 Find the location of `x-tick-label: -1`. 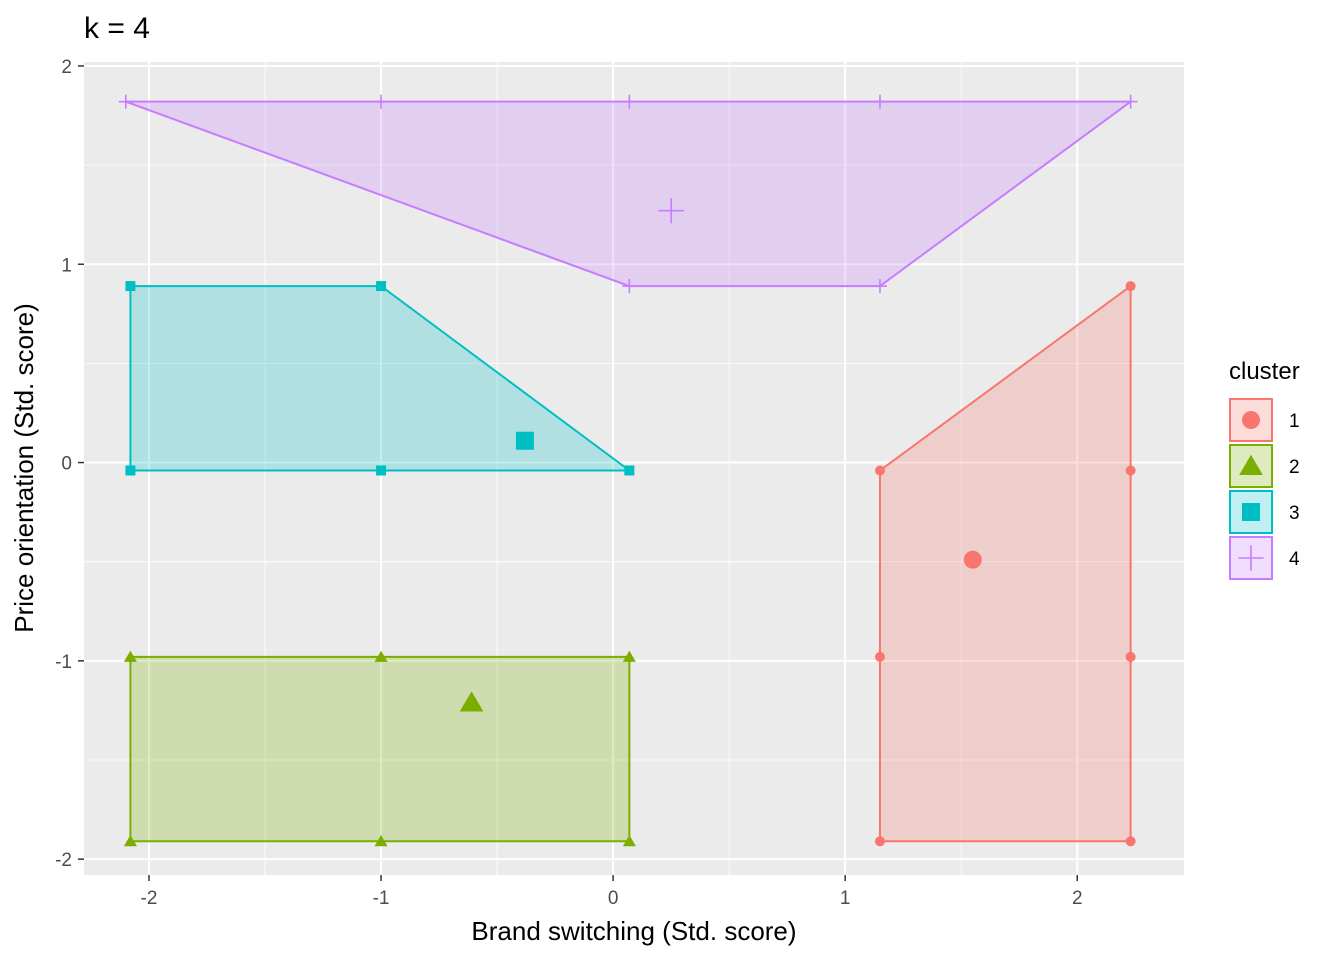

x-tick-label: -1 is located at coordinates (381, 898).